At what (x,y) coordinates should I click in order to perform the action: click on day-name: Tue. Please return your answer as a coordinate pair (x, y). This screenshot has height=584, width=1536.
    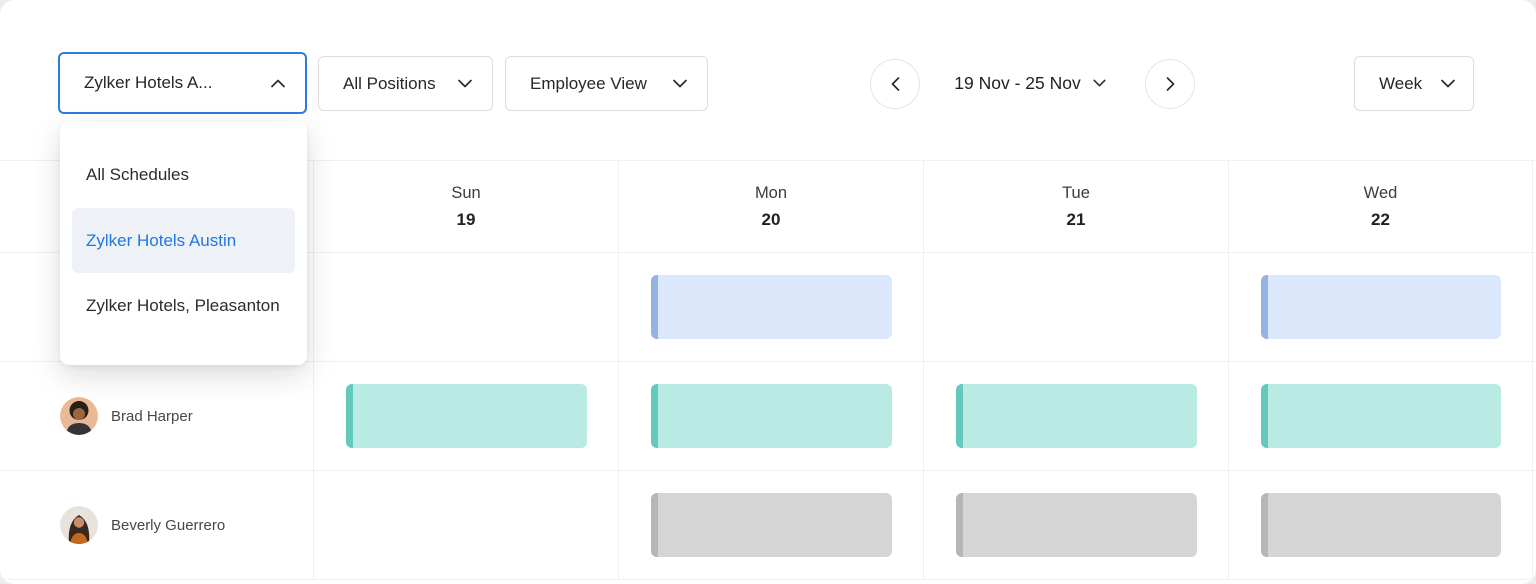
    Looking at the image, I should click on (1076, 192).